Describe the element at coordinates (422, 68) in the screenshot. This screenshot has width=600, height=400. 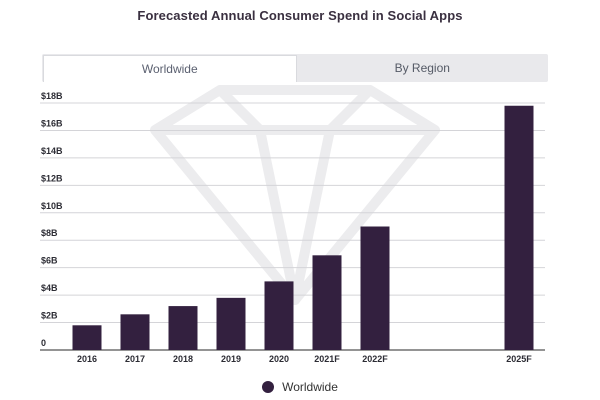
I see `tab-by-region: By Region` at that location.